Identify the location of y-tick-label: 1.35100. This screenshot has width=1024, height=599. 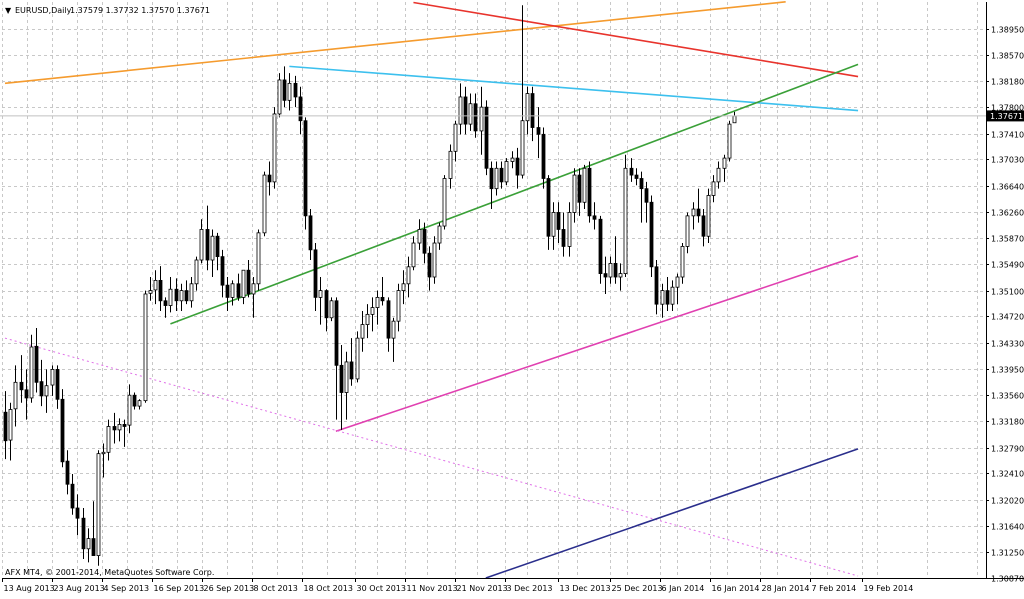
(1007, 292).